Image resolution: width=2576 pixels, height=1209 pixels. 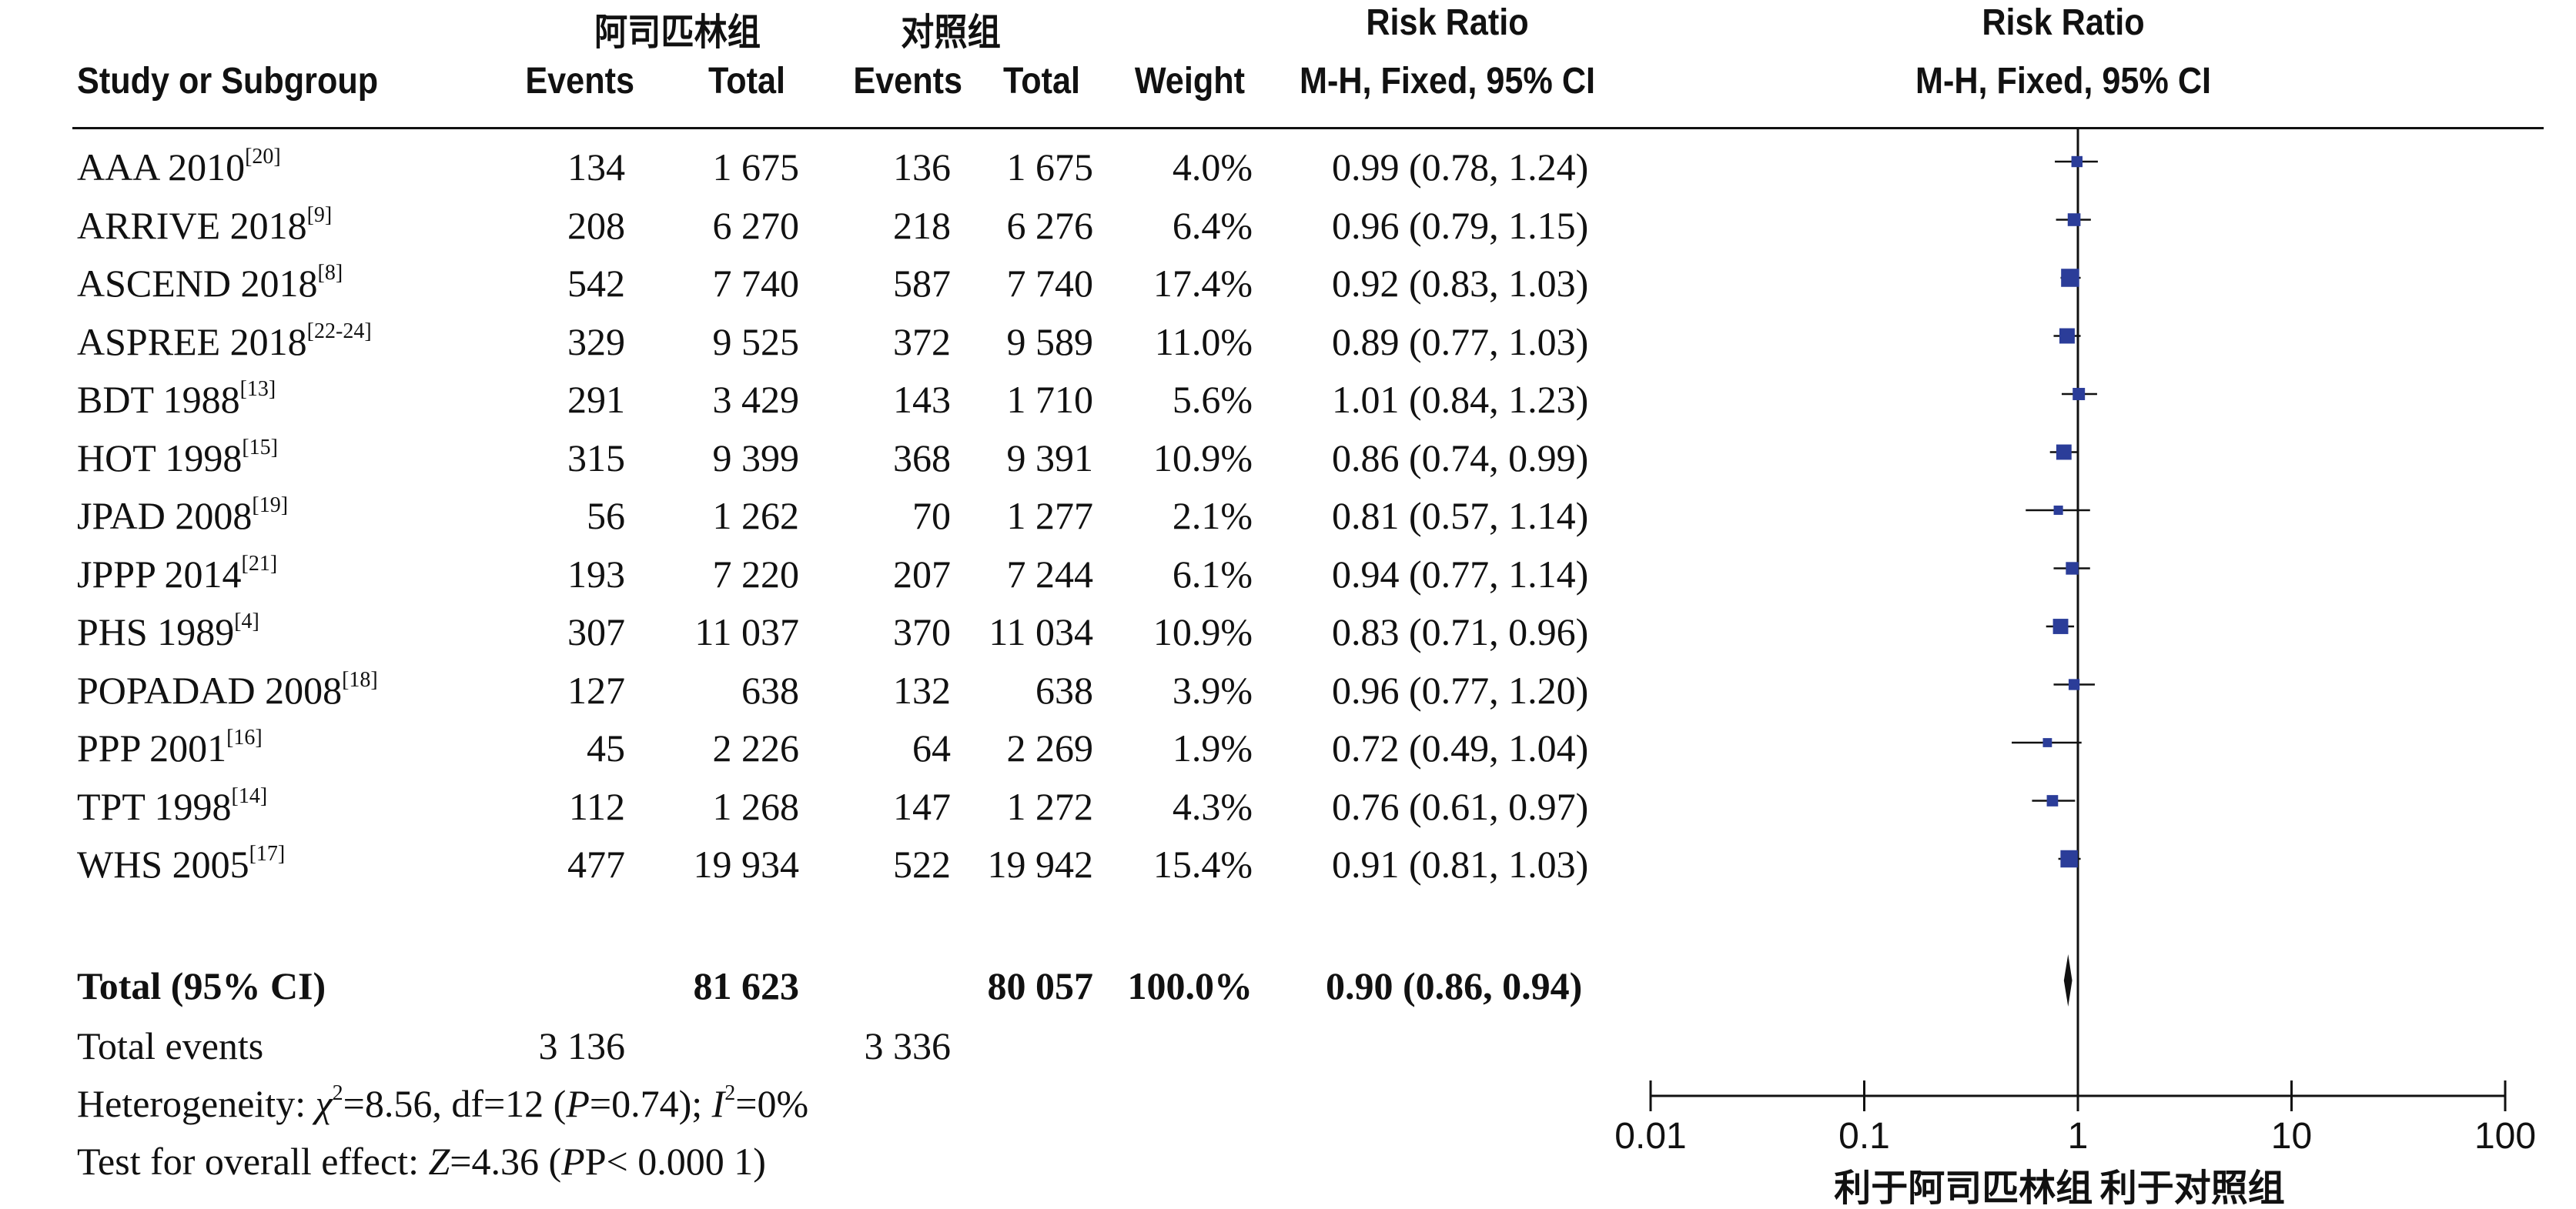 I want to click on study-name: TPT 1998[14], so click(x=172, y=806).